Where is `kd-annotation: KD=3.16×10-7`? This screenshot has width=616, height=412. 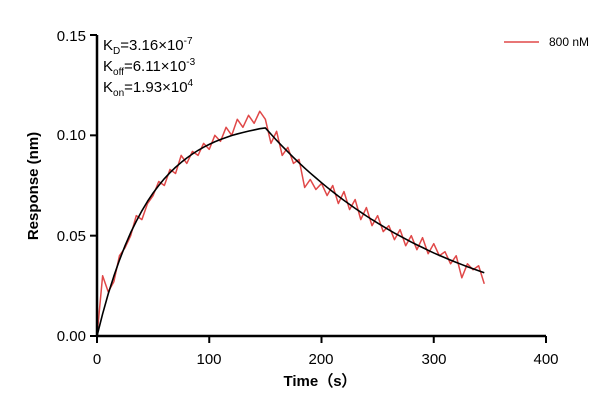 kd-annotation: KD=3.16×10-7 is located at coordinates (148, 46).